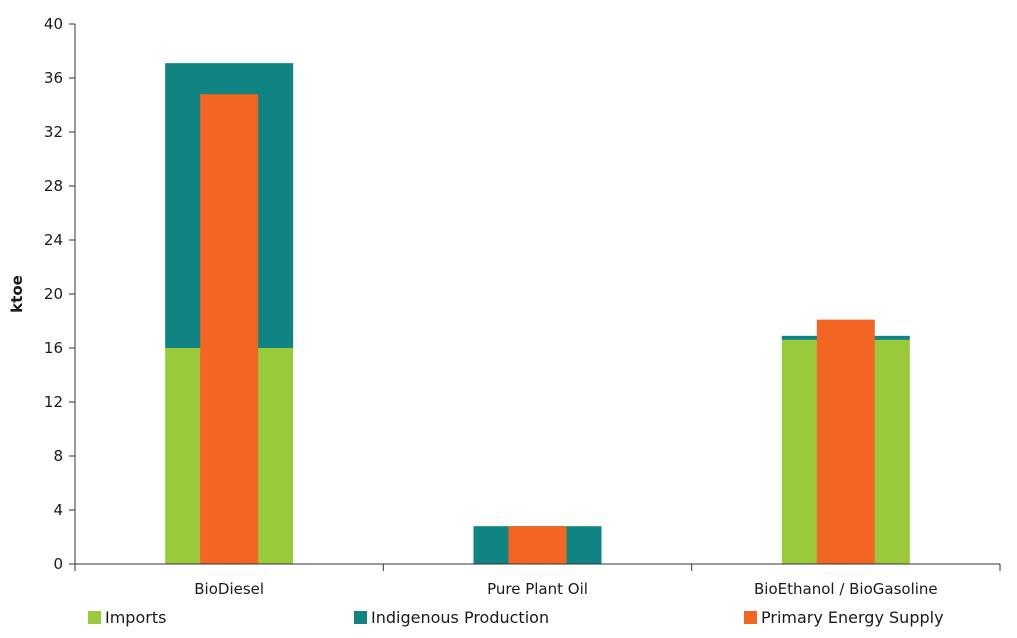 Image resolution: width=1017 pixels, height=638 pixels. I want to click on y-tick-label: 20, so click(53, 294).